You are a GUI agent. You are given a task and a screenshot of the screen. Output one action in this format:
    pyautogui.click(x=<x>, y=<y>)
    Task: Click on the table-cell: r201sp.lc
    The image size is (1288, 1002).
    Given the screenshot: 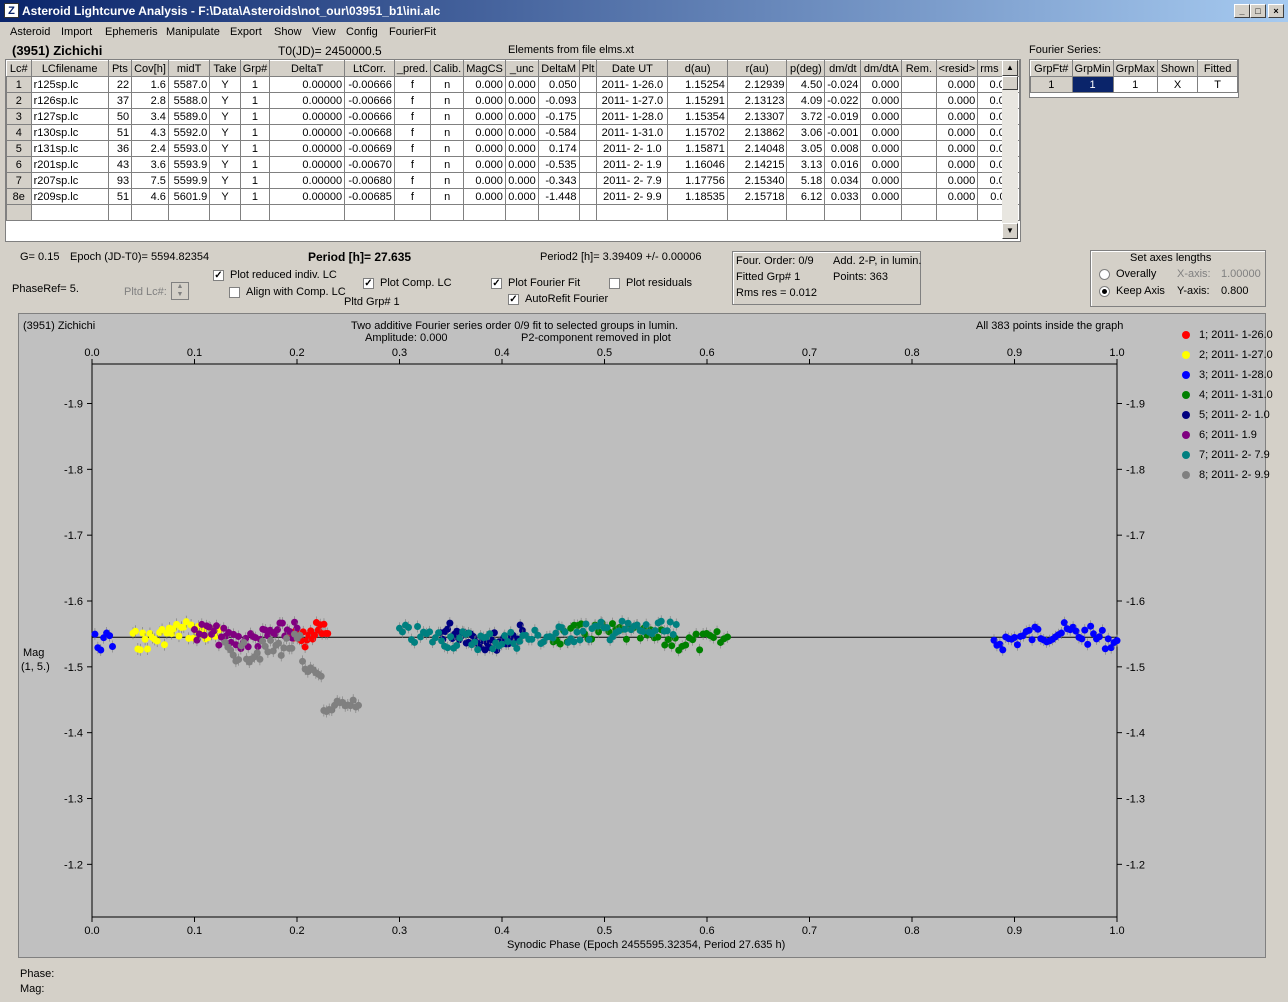 What is the action you would take?
    pyautogui.click(x=69, y=164)
    